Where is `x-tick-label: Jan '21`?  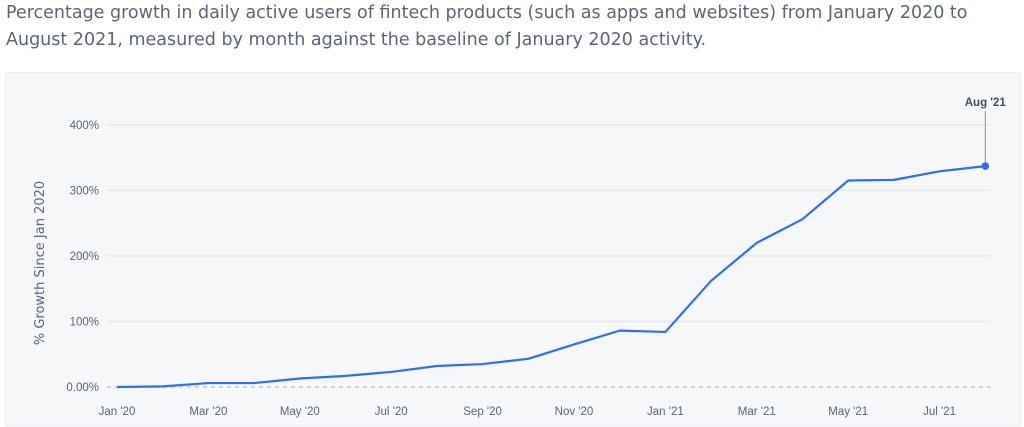 x-tick-label: Jan '21 is located at coordinates (665, 412).